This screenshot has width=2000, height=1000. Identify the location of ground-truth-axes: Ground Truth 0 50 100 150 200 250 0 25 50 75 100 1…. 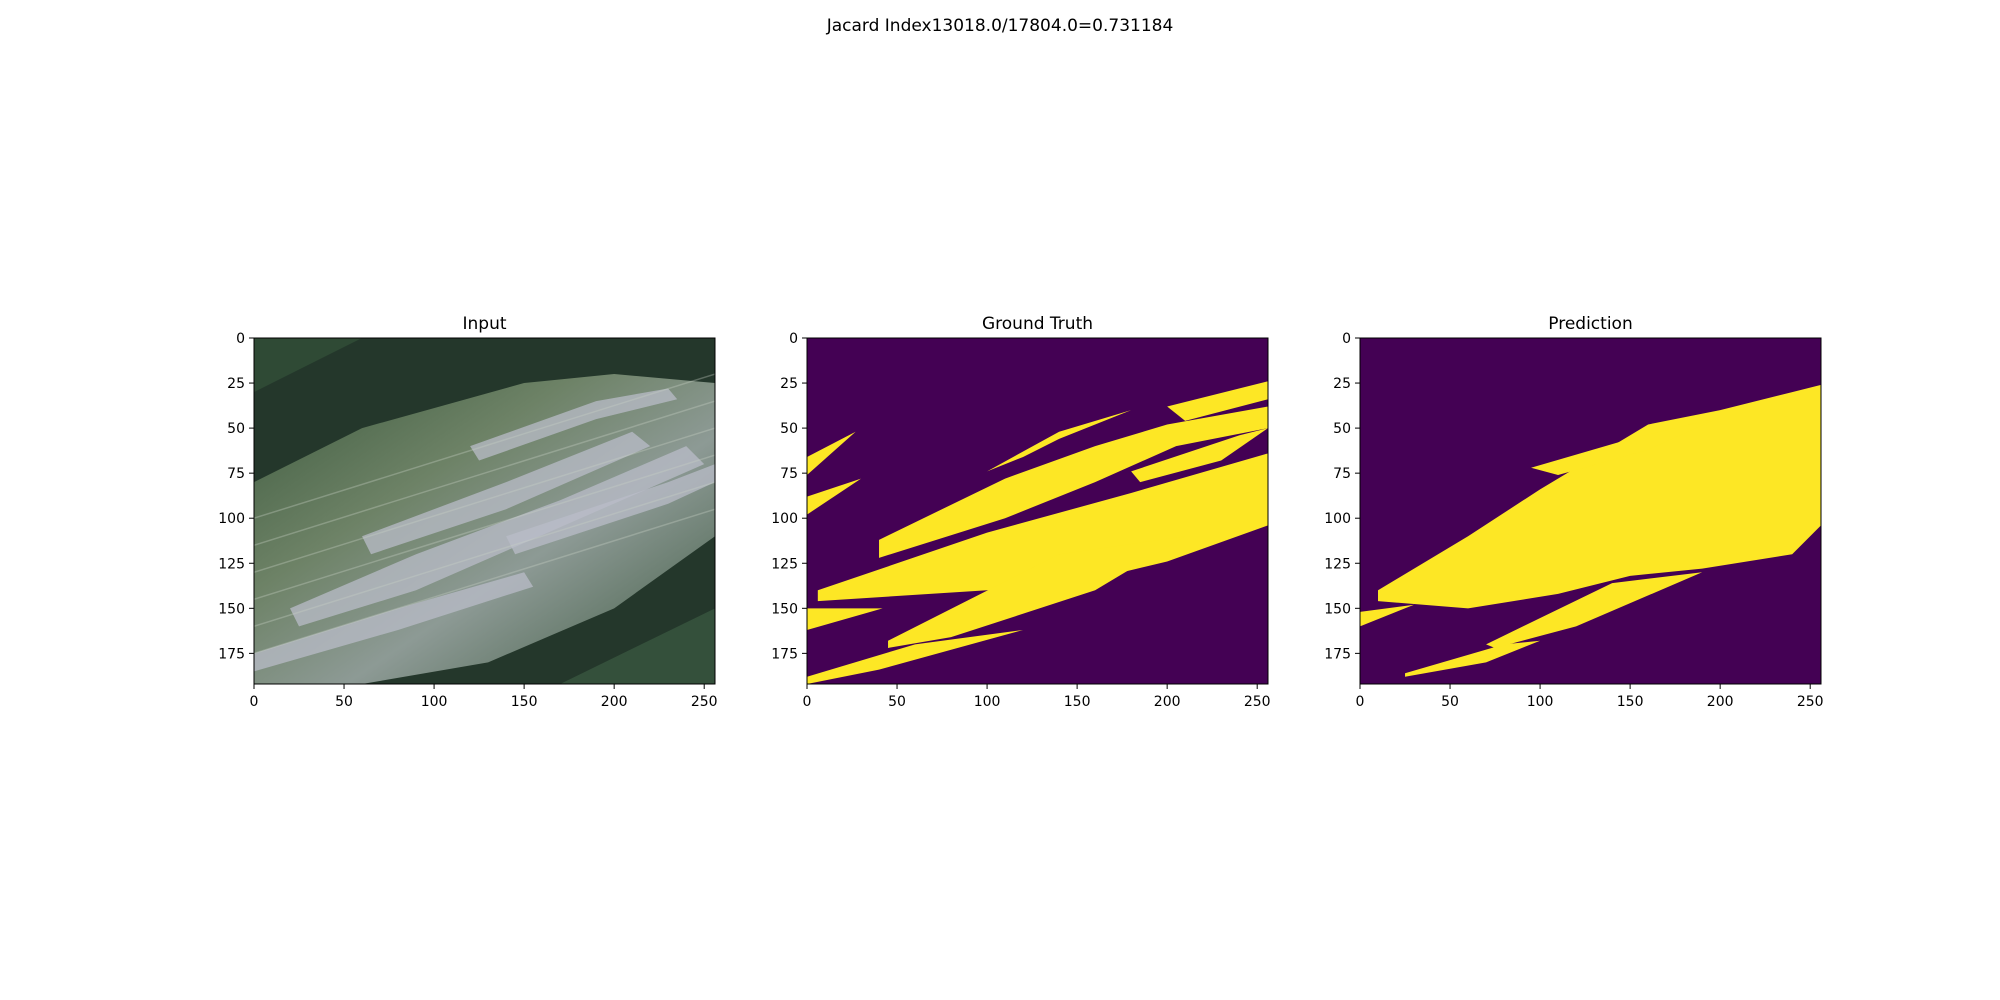
(1020, 512).